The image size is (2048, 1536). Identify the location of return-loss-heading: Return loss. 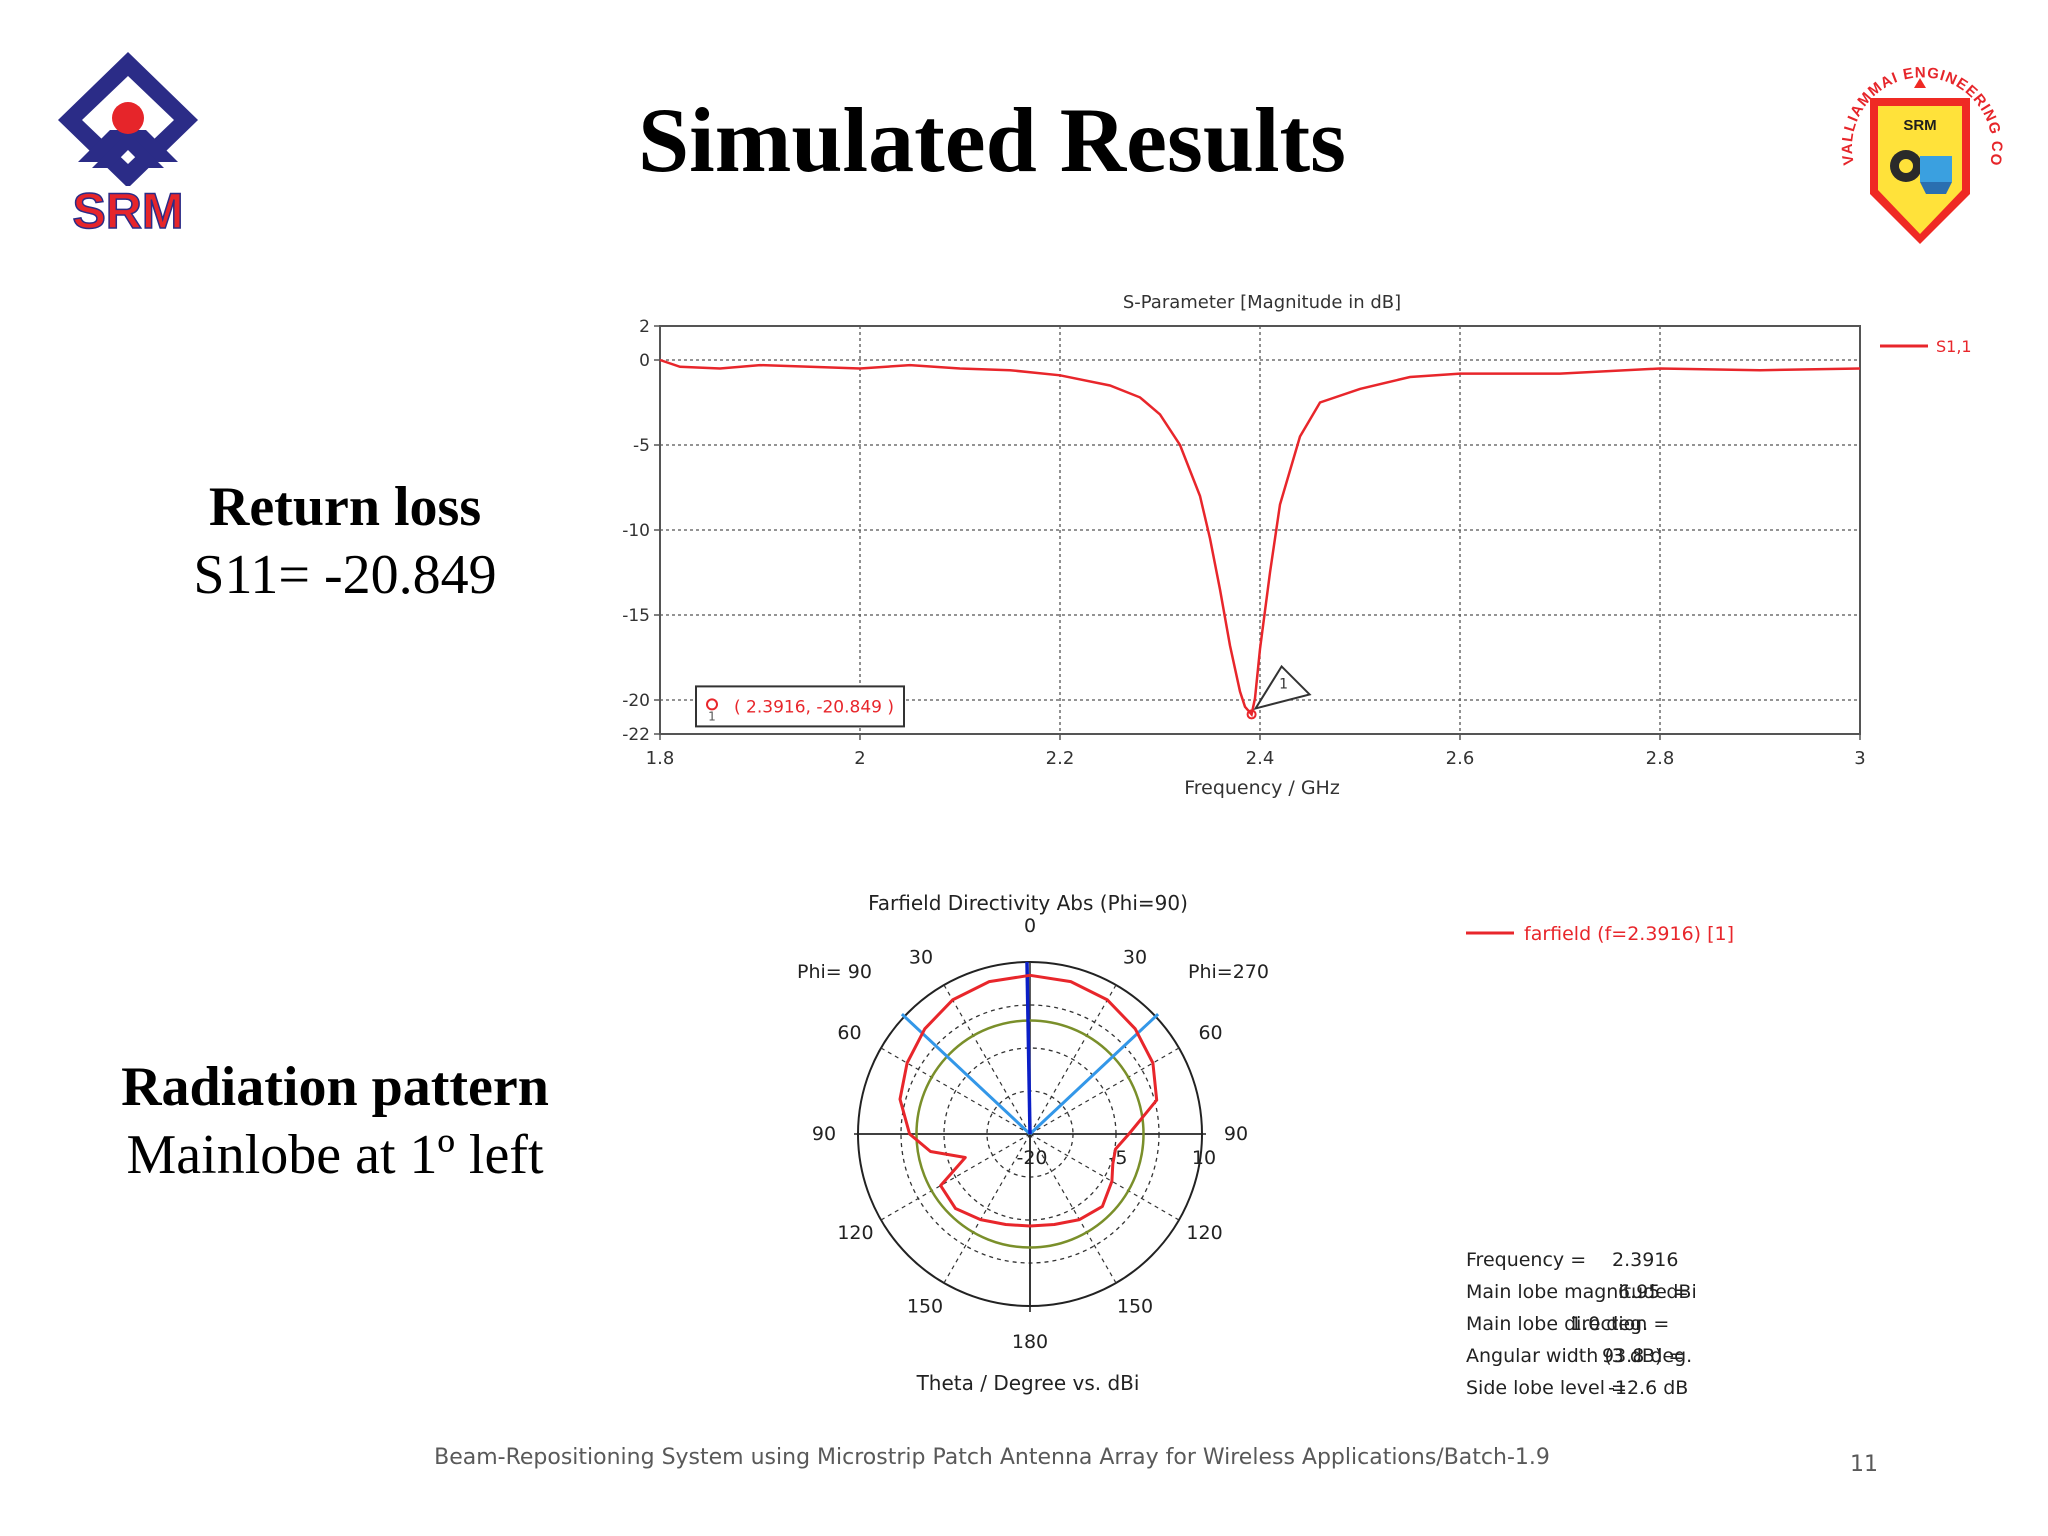
(345, 507).